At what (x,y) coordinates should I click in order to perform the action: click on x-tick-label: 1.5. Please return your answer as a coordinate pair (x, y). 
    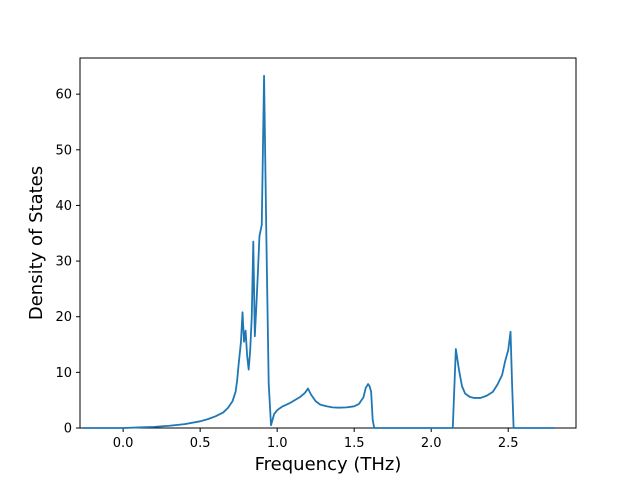
    Looking at the image, I should click on (354, 443).